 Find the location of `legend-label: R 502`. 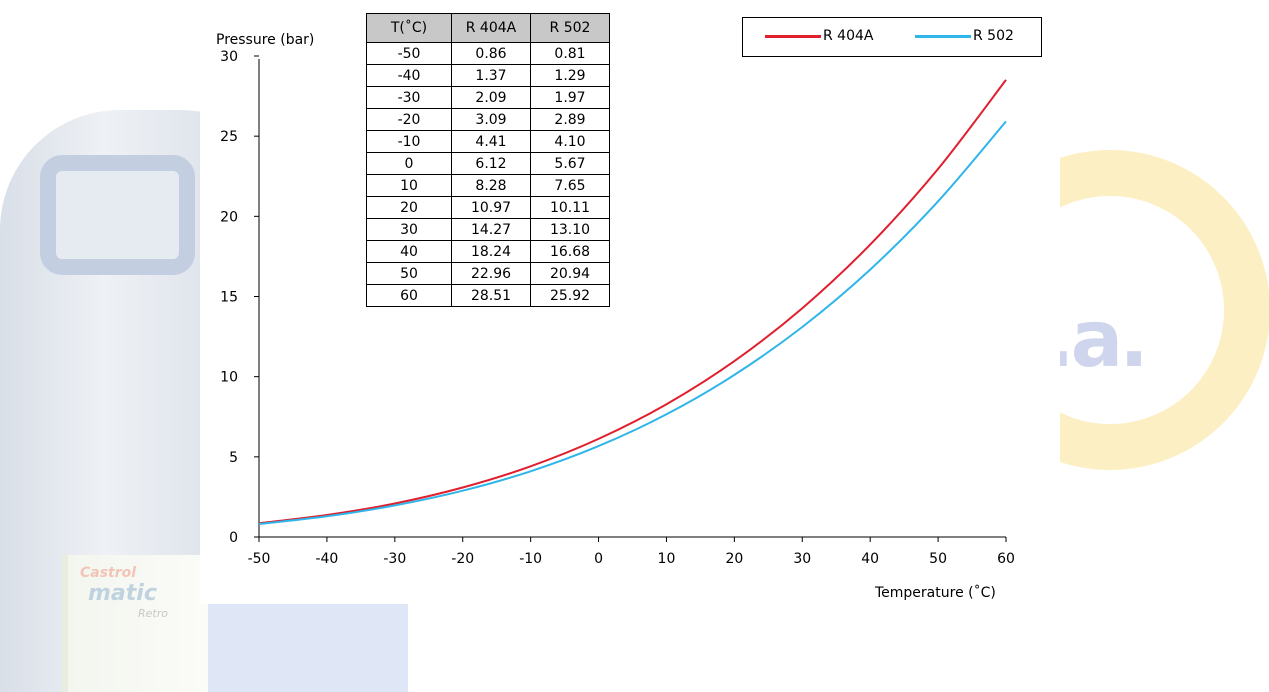

legend-label: R 502 is located at coordinates (993, 36).